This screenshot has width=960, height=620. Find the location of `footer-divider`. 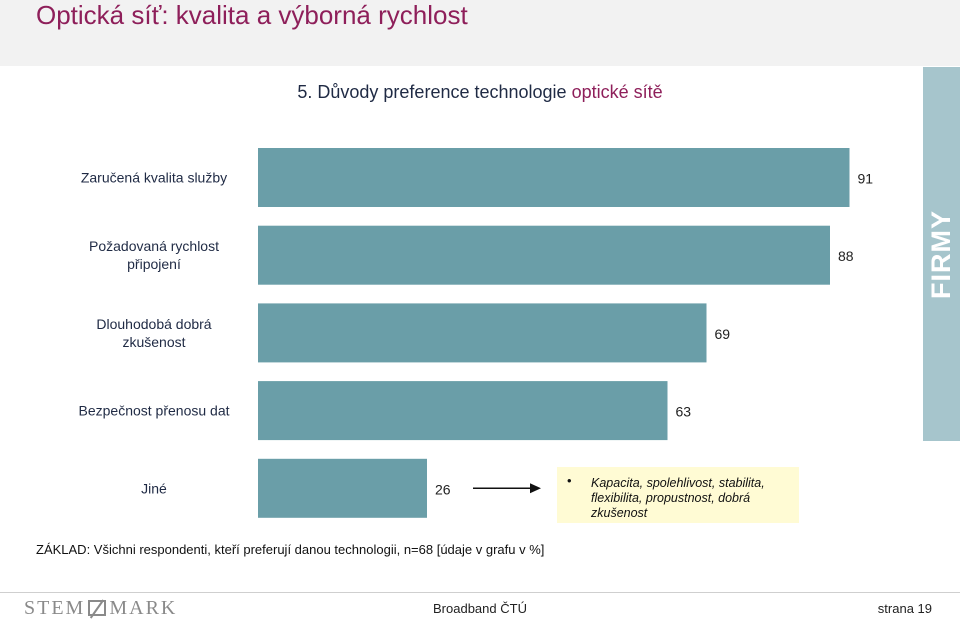

footer-divider is located at coordinates (480, 592).